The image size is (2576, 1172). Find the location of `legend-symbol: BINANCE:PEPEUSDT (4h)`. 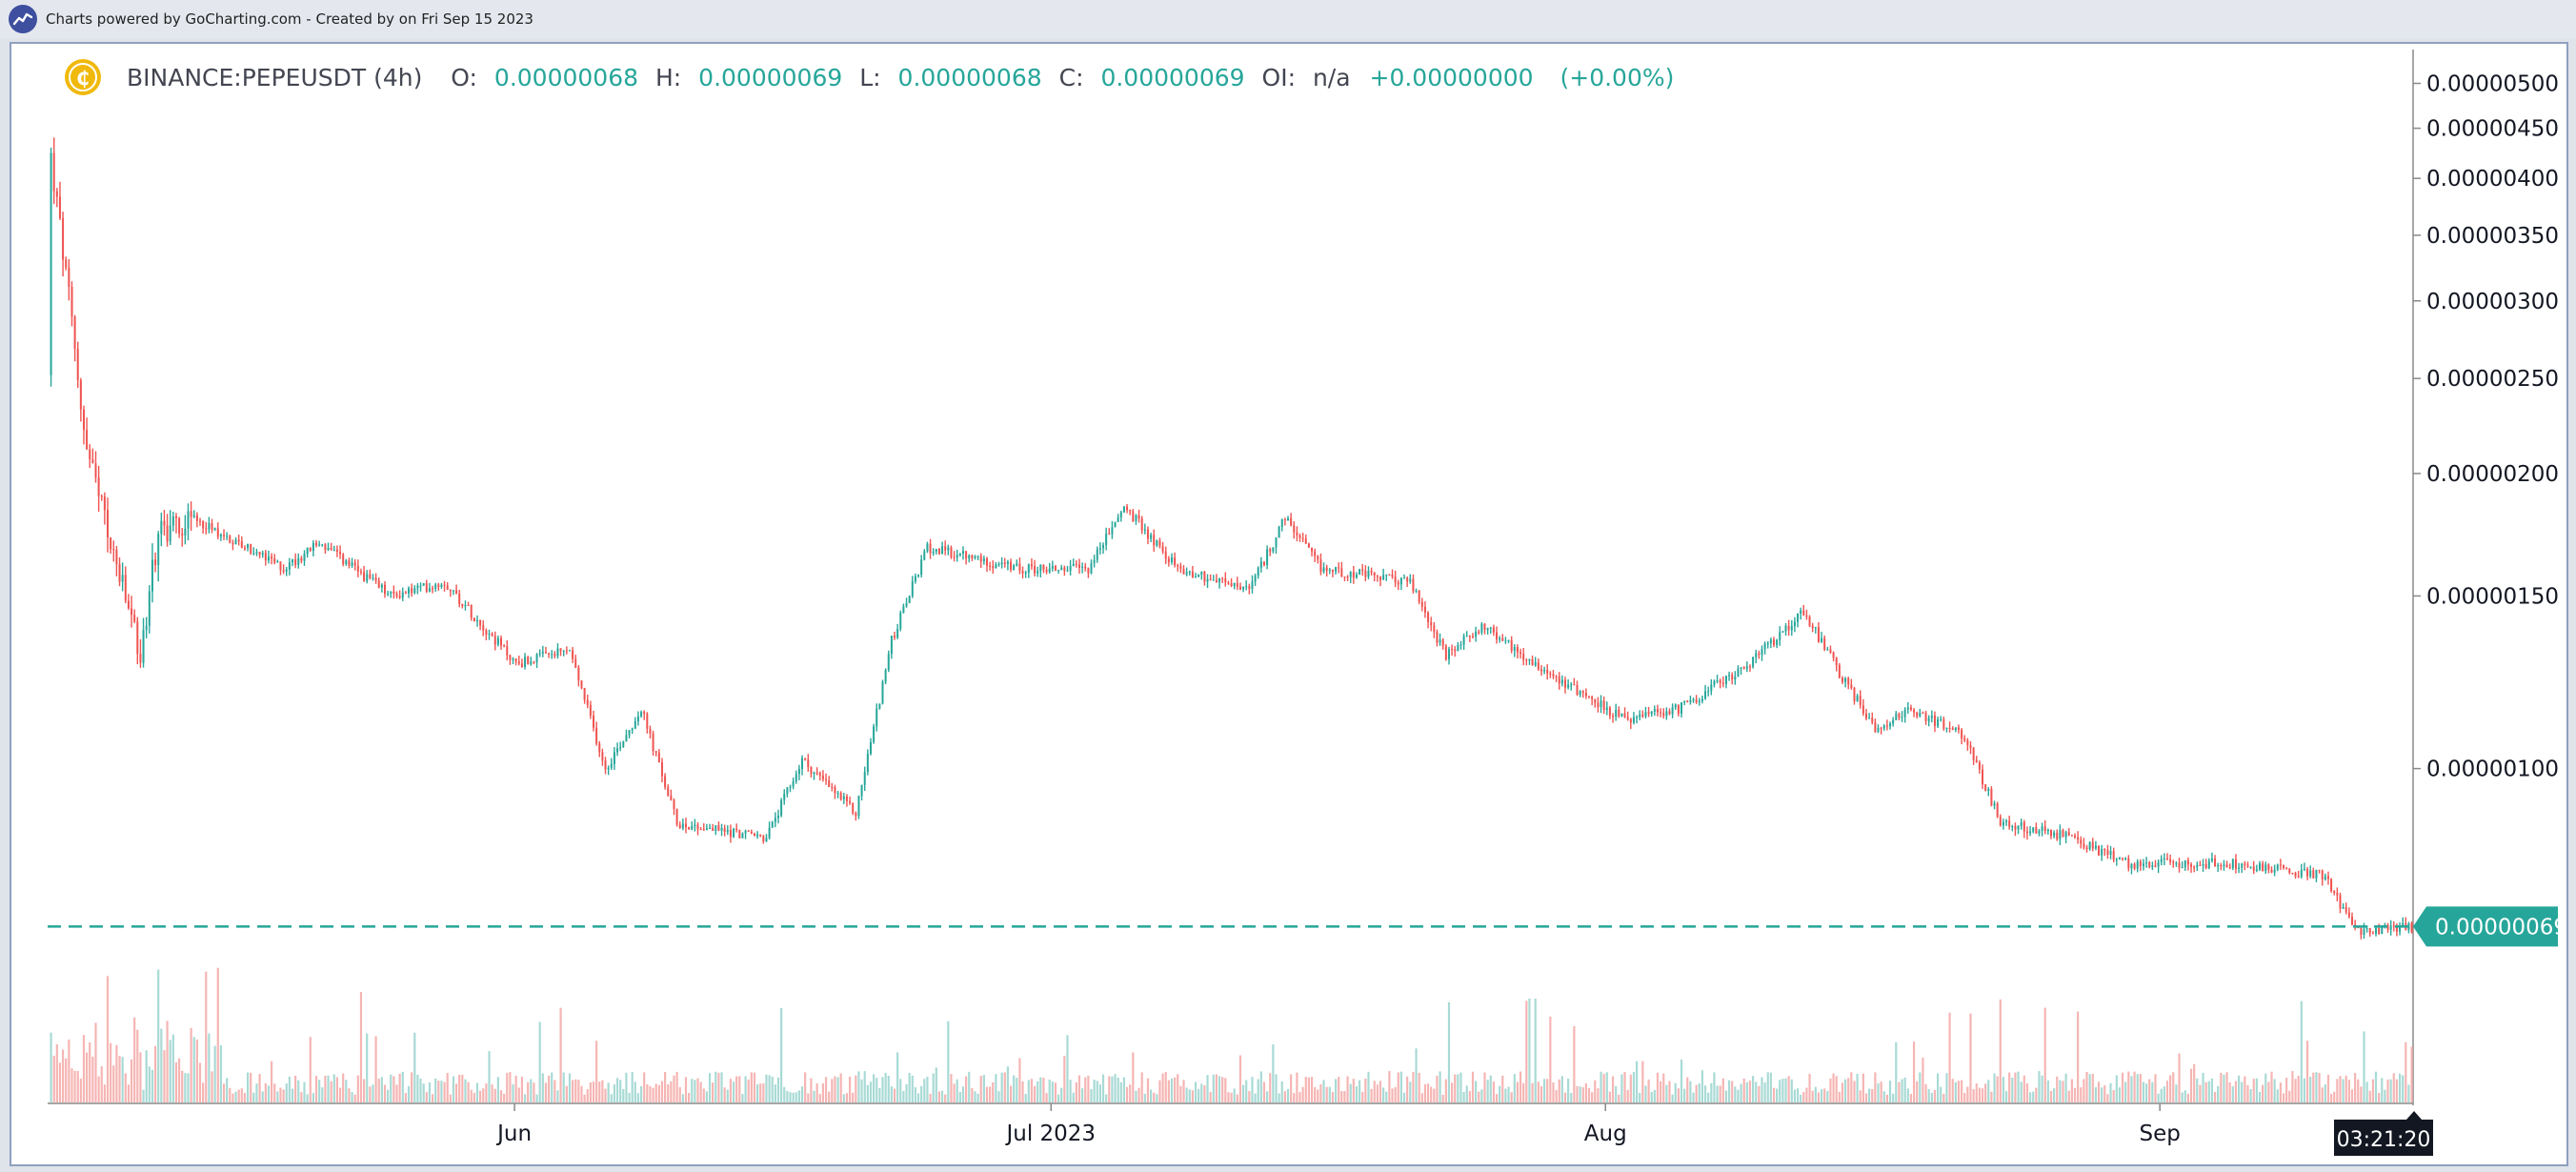

legend-symbol: BINANCE:PEPEUSDT (4h) is located at coordinates (275, 77).